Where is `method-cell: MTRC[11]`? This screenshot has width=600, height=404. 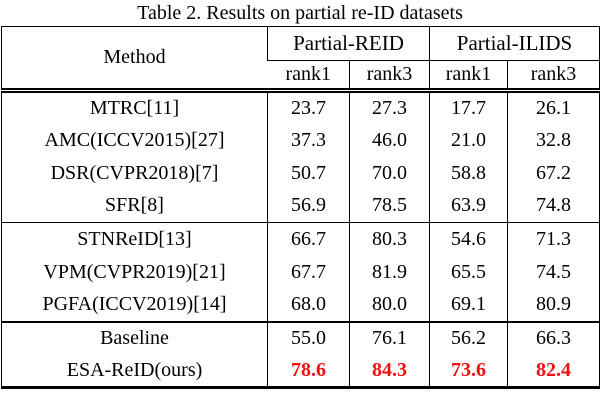
method-cell: MTRC[11] is located at coordinates (134, 107).